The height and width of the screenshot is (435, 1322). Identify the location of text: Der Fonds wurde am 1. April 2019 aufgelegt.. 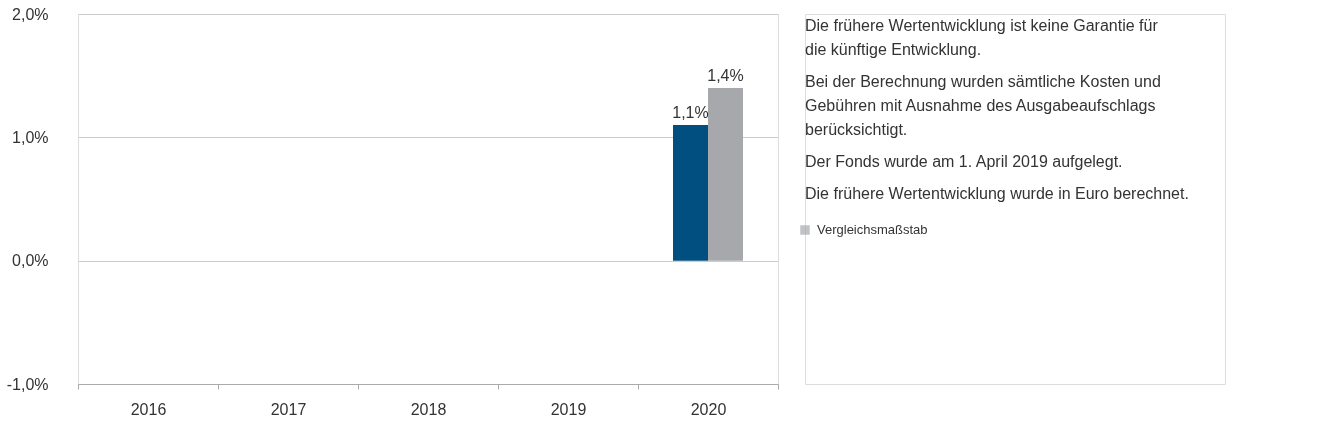
(964, 161).